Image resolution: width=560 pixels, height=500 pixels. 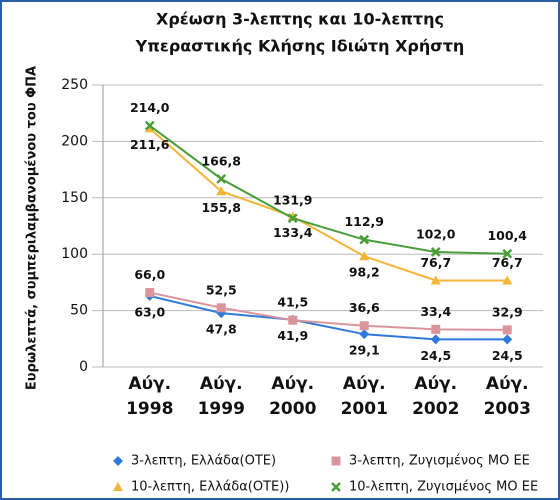 I want to click on data-label: 41,5, so click(x=292, y=302).